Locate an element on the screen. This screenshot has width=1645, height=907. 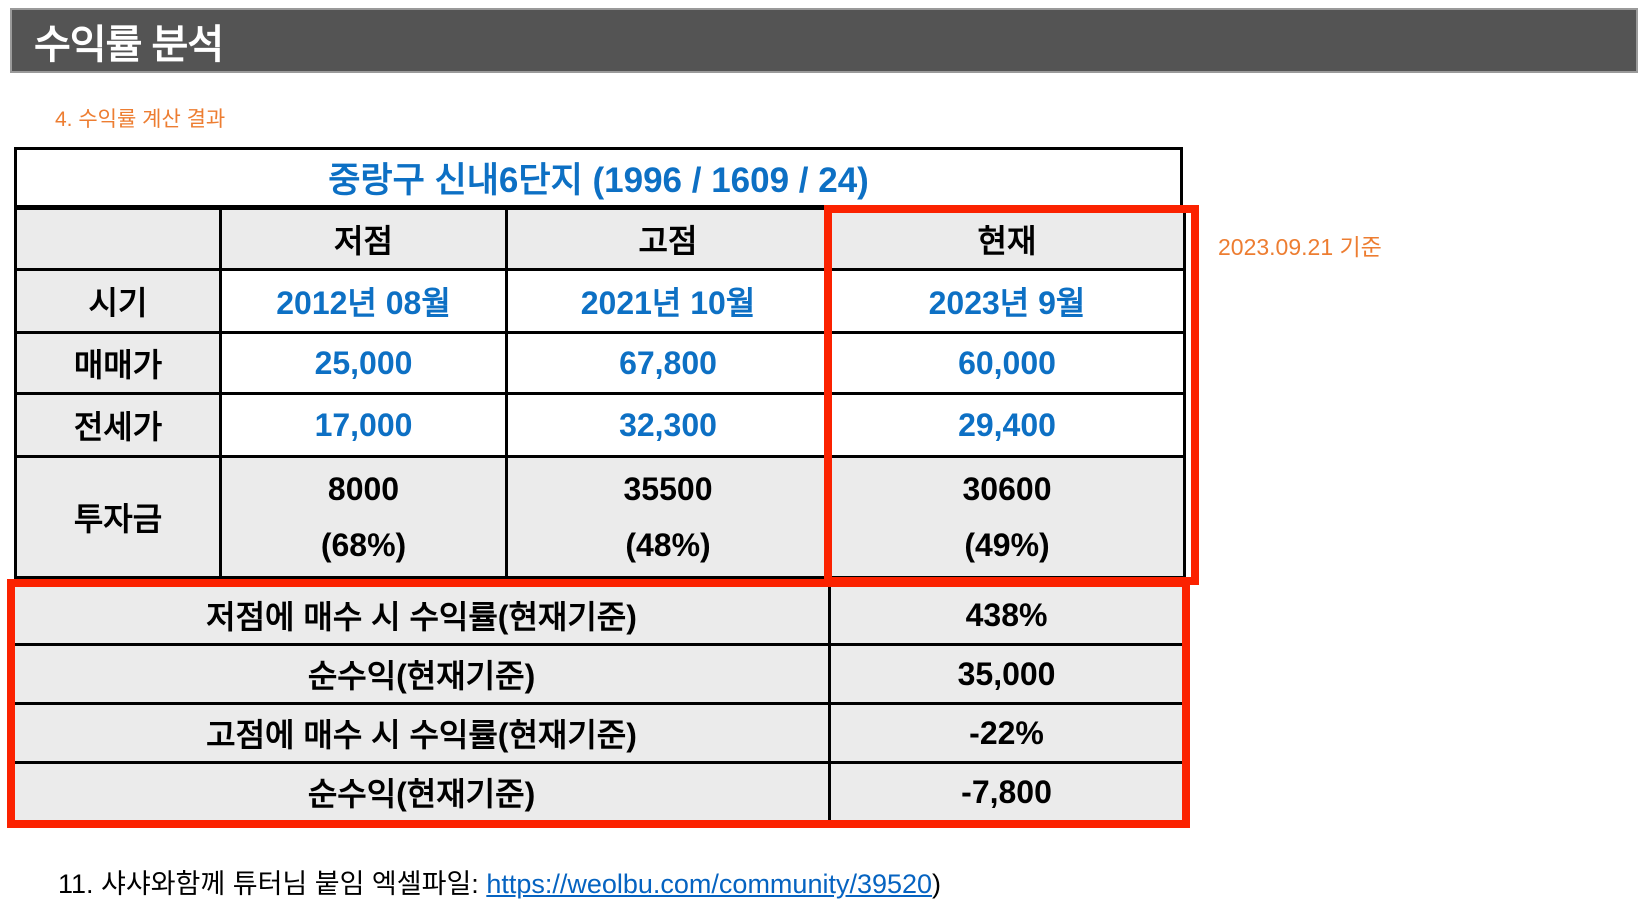
sale-price-current: 60,000 is located at coordinates (1007, 363).